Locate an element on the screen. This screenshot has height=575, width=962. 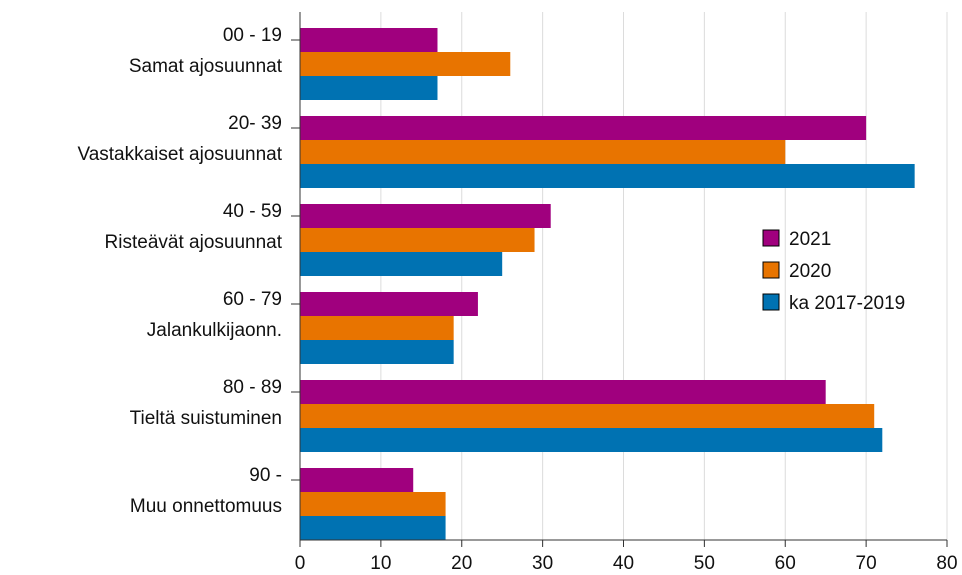
legend-label: ka 2017-2019 is located at coordinates (847, 303).